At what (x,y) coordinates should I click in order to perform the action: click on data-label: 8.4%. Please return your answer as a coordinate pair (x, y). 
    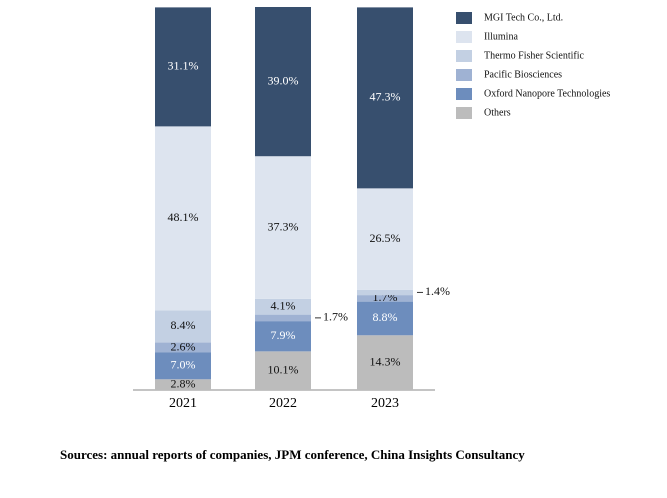
    Looking at the image, I should click on (183, 325).